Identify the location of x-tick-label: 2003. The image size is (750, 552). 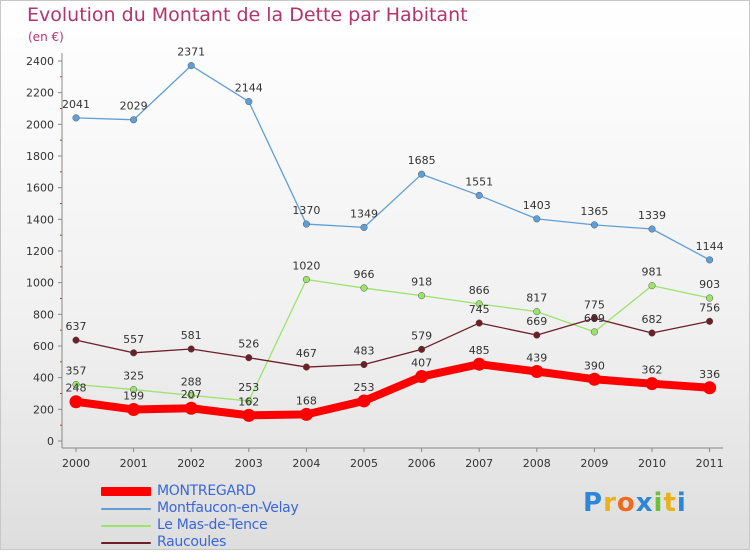
(249, 463).